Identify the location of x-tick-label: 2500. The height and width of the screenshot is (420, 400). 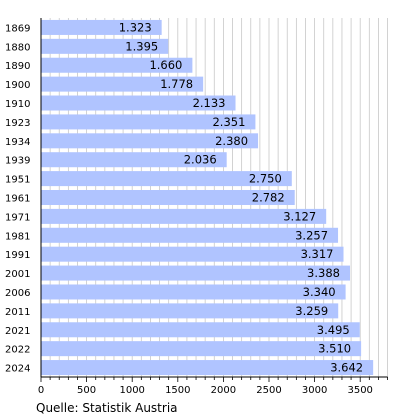
(268, 390).